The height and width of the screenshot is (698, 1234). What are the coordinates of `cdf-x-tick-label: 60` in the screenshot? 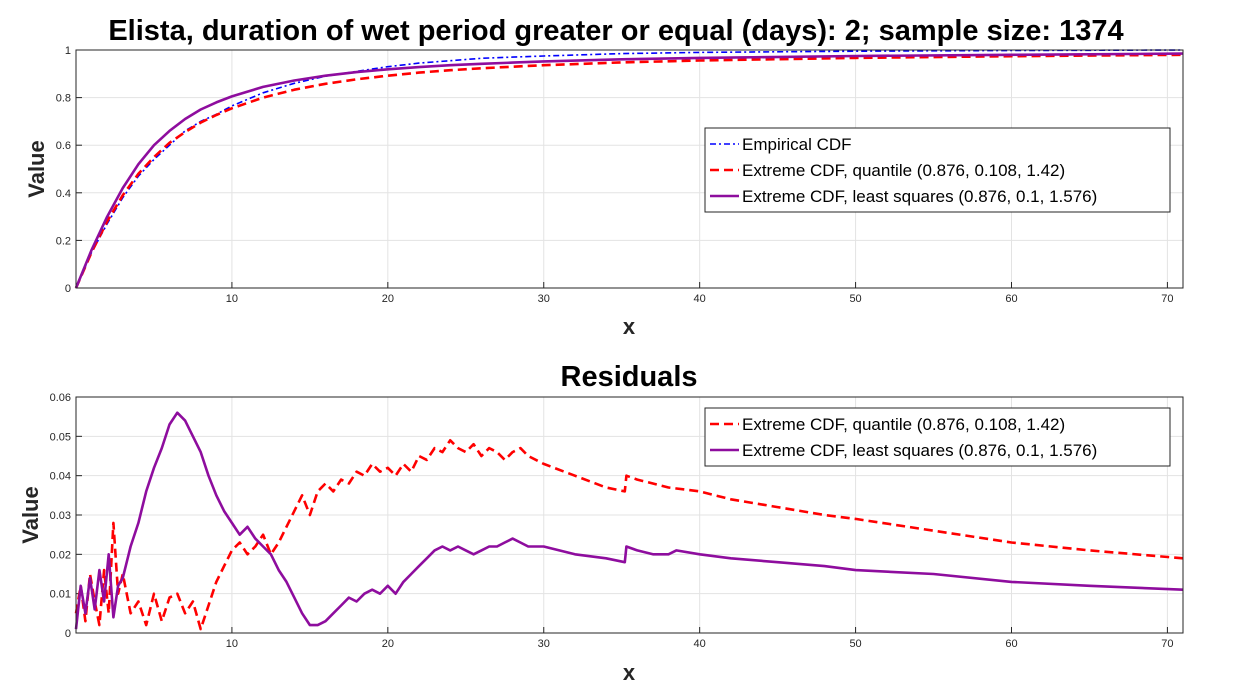 It's located at (1011, 299).